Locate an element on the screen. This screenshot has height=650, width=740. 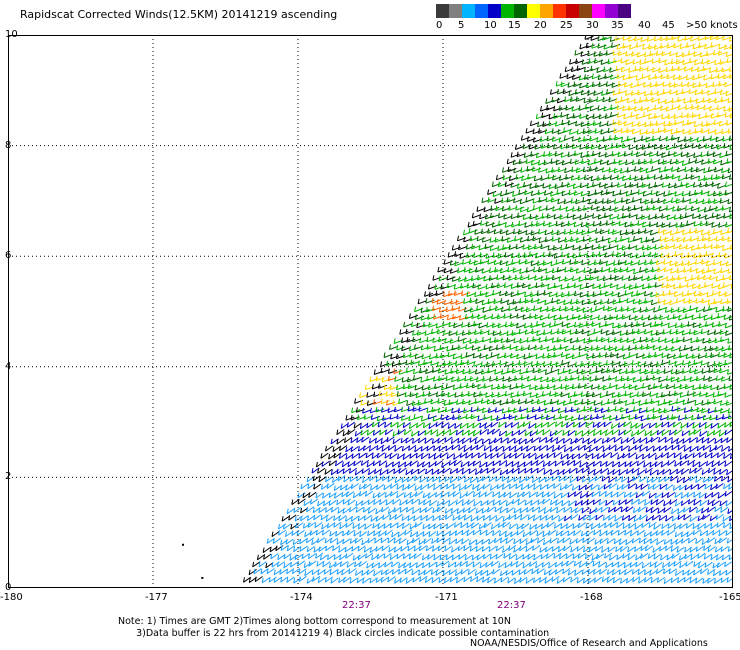
legend-swatch is located at coordinates (494, 11).